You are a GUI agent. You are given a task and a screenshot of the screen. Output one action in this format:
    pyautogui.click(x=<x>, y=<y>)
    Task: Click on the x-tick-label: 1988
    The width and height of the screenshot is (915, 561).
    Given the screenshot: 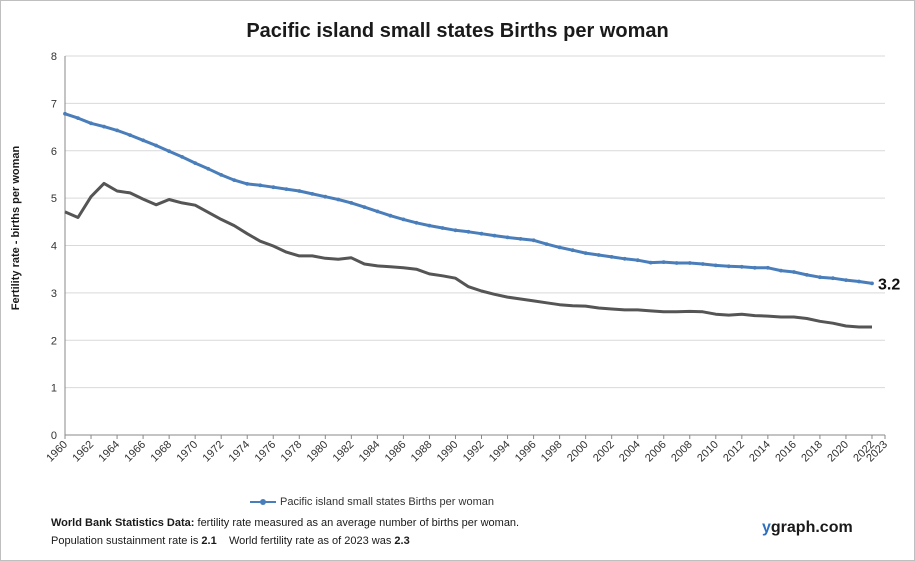 What is the action you would take?
    pyautogui.click(x=422, y=452)
    